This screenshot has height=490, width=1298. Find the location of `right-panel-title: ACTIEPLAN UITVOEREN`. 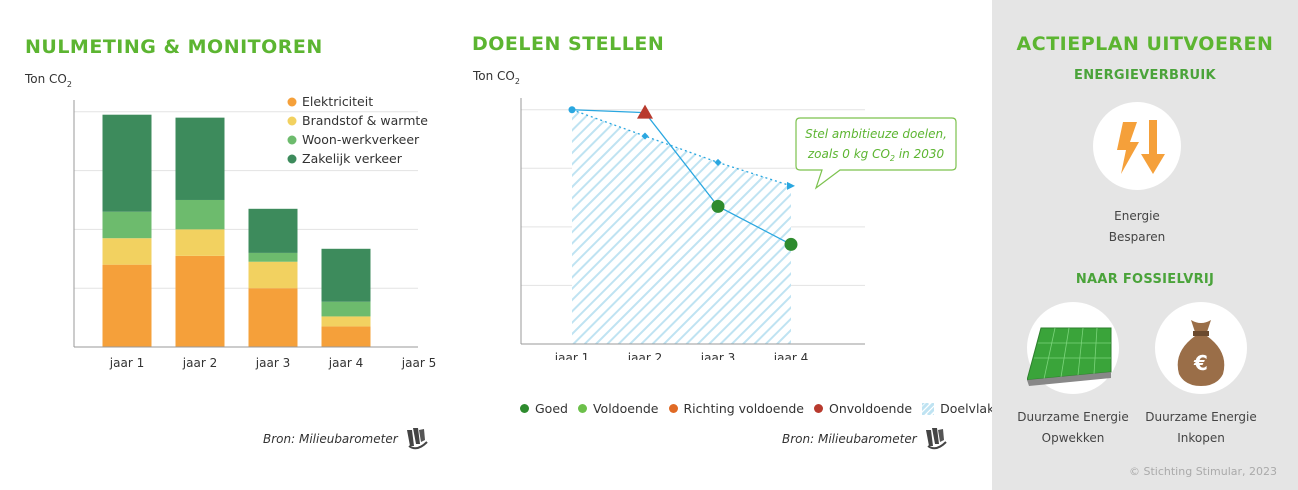

right-panel-title: ACTIEPLAN UITVOEREN is located at coordinates (1145, 44).